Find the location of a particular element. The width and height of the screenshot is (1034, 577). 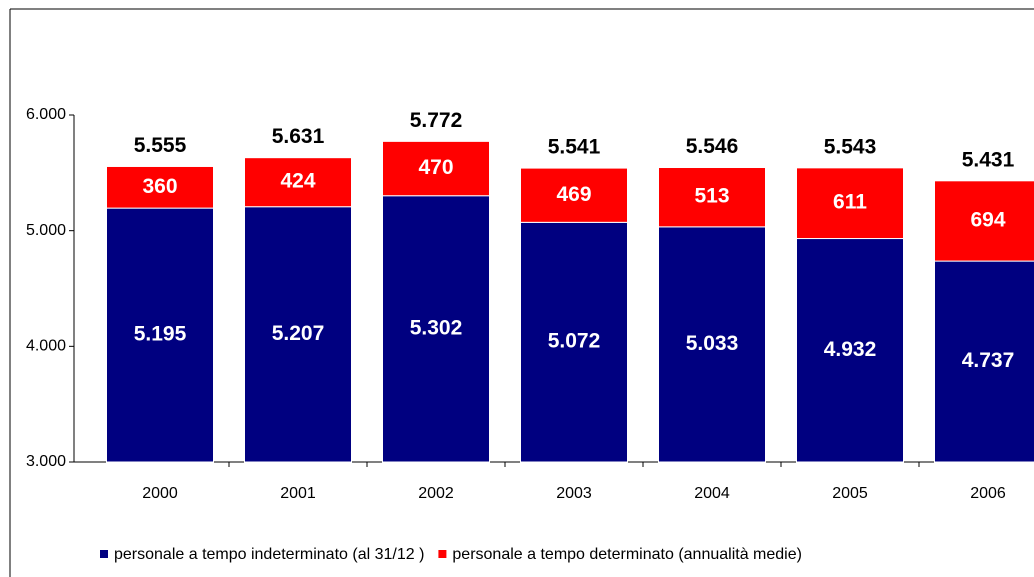

value-label: 513 is located at coordinates (711, 196).